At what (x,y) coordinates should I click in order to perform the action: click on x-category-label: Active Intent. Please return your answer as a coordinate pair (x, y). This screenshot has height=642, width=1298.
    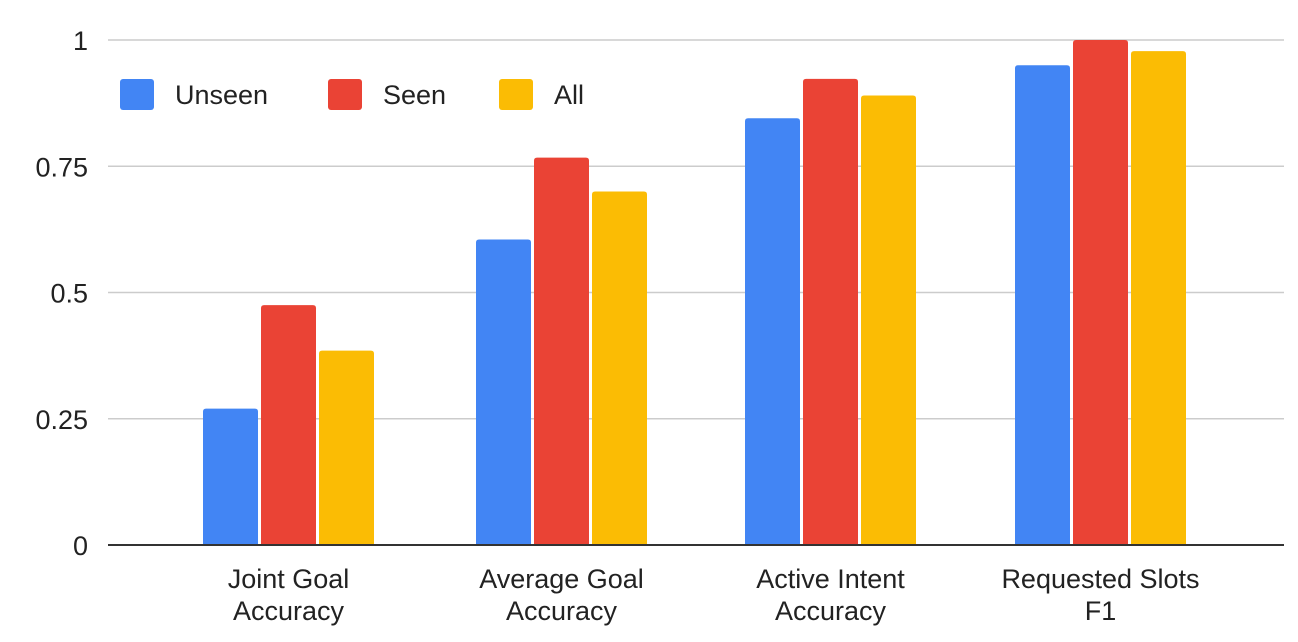
    Looking at the image, I should click on (830, 579).